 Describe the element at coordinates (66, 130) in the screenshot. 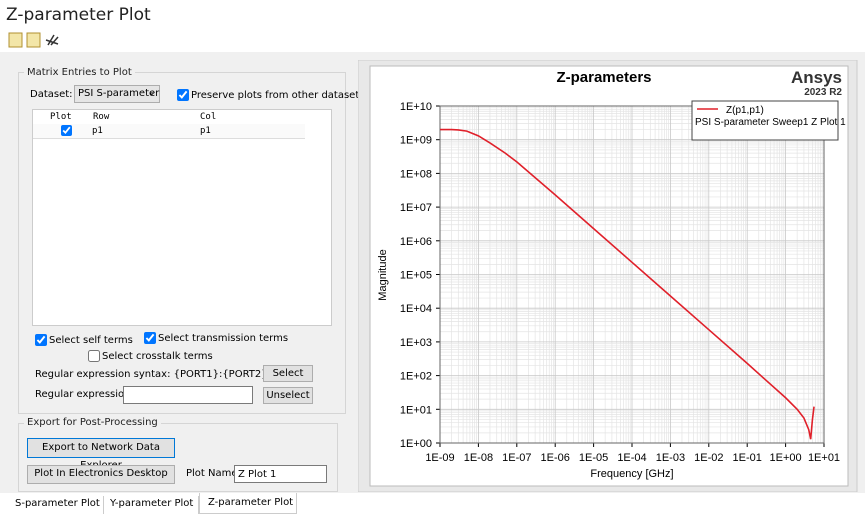

I see `row-checkbox` at that location.